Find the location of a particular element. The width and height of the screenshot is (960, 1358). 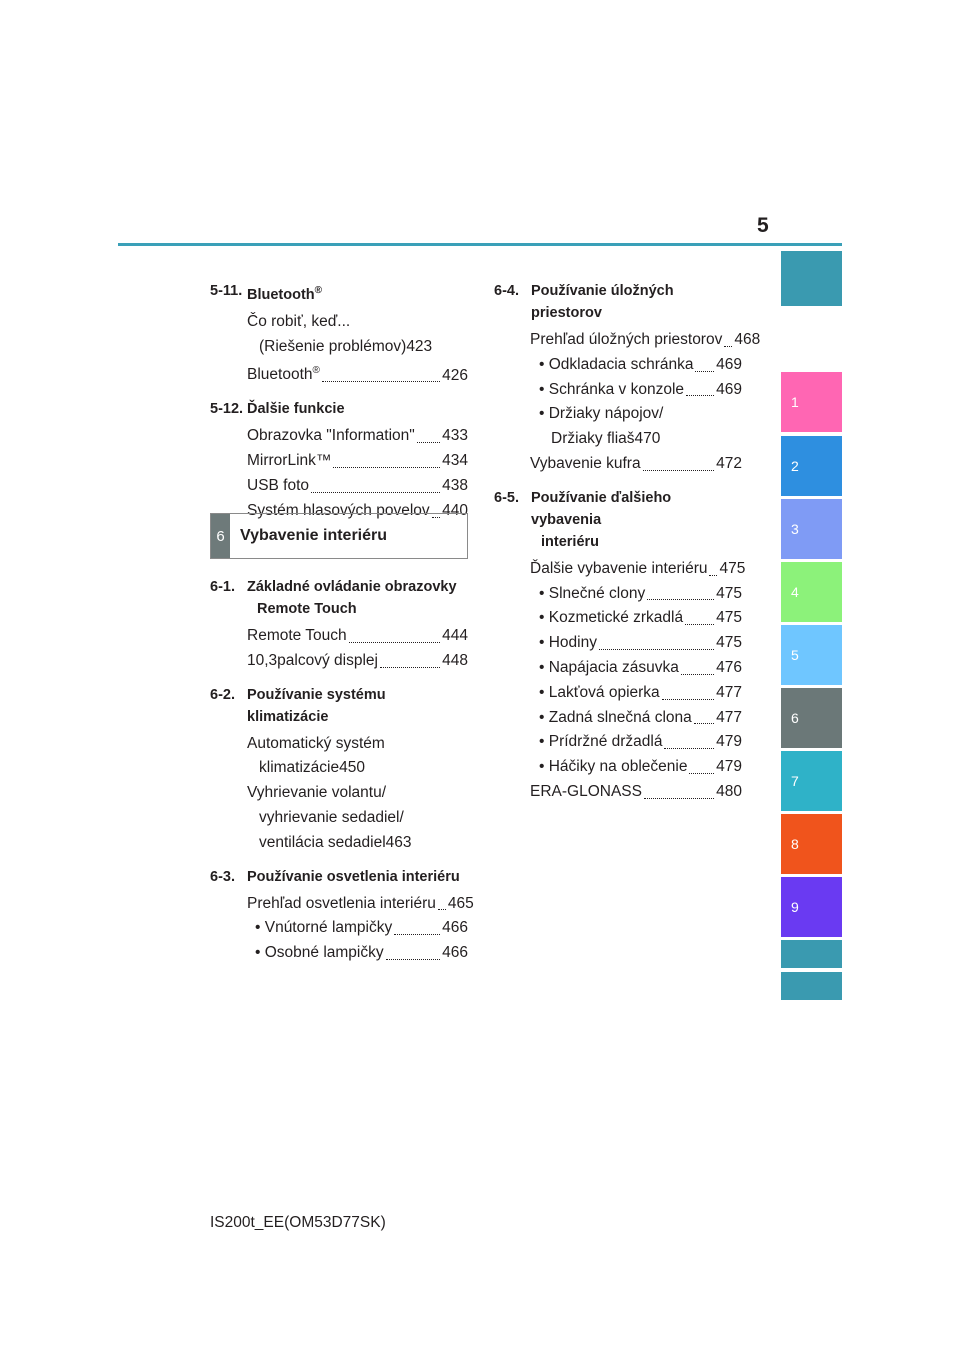

toc-entry: Prehľad úložných priestorov 468 is located at coordinates (627, 340).